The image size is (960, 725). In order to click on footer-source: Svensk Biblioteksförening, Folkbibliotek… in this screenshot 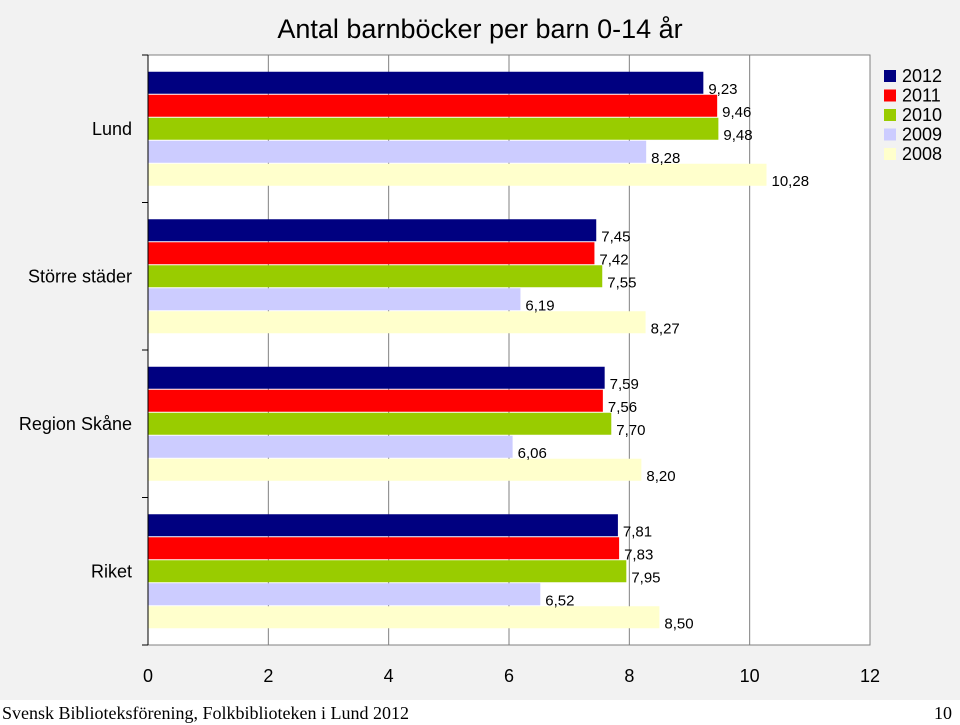, I will do `click(205, 713)`.